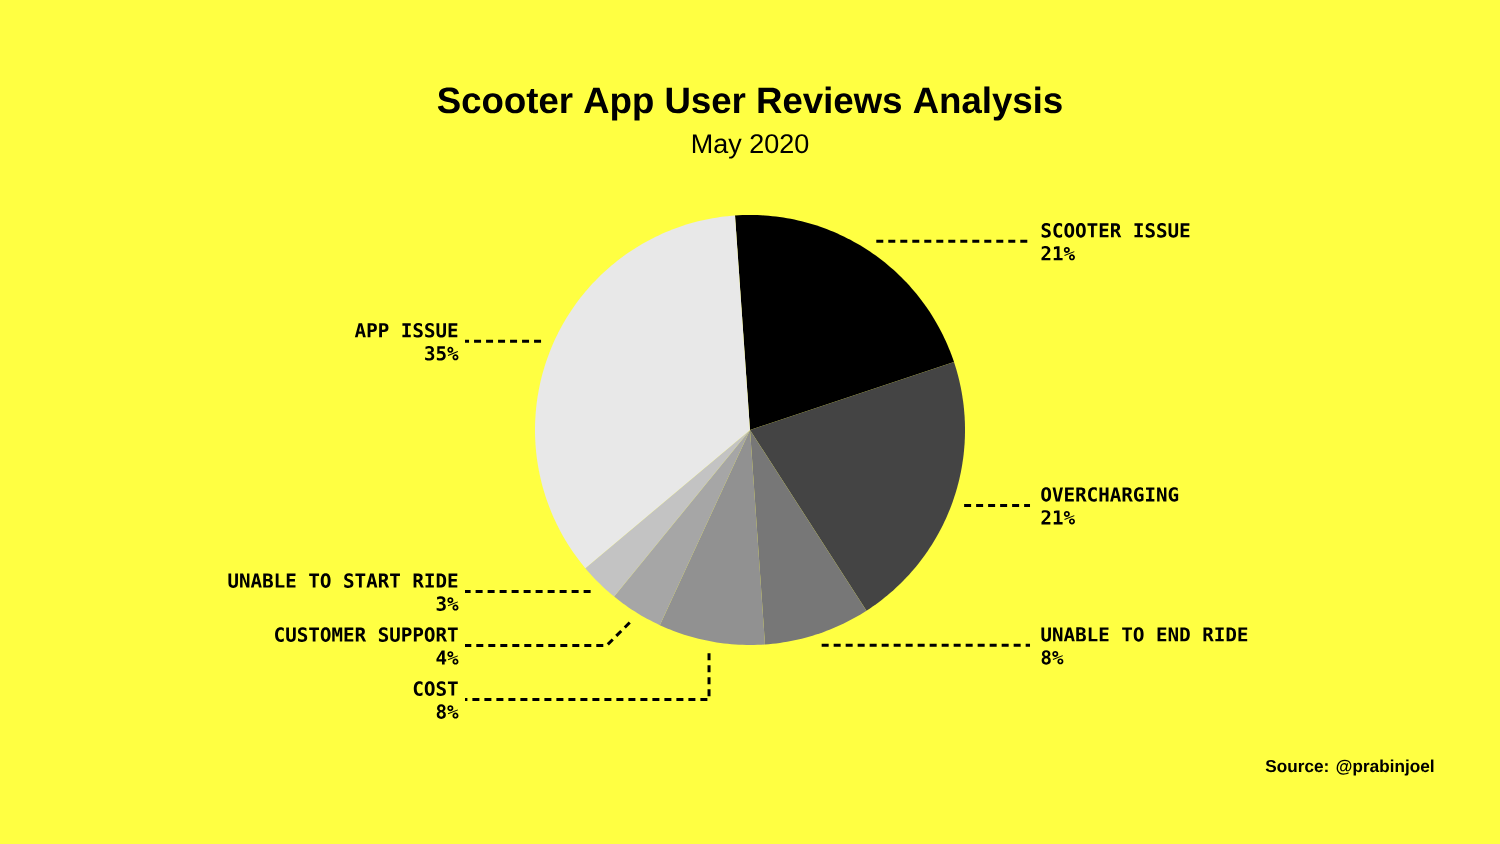  Describe the element at coordinates (1349, 767) in the screenshot. I see `source-note: Source: @prabinjoel` at that location.